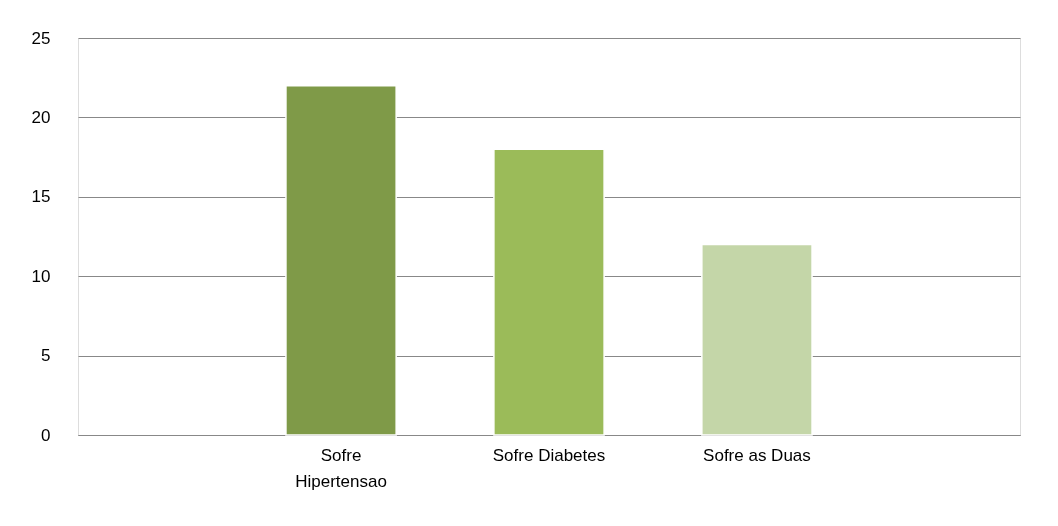 The width and height of the screenshot is (1058, 526). I want to click on x-tick-label: Sofre Diabetes, so click(549, 455).